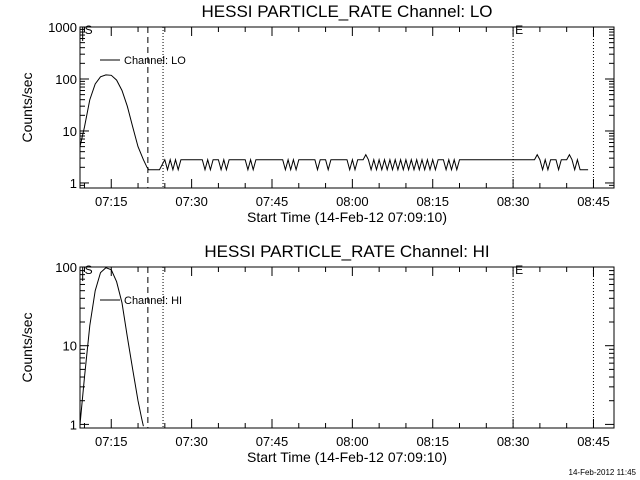  I want to click on series-line, so click(111, 347).